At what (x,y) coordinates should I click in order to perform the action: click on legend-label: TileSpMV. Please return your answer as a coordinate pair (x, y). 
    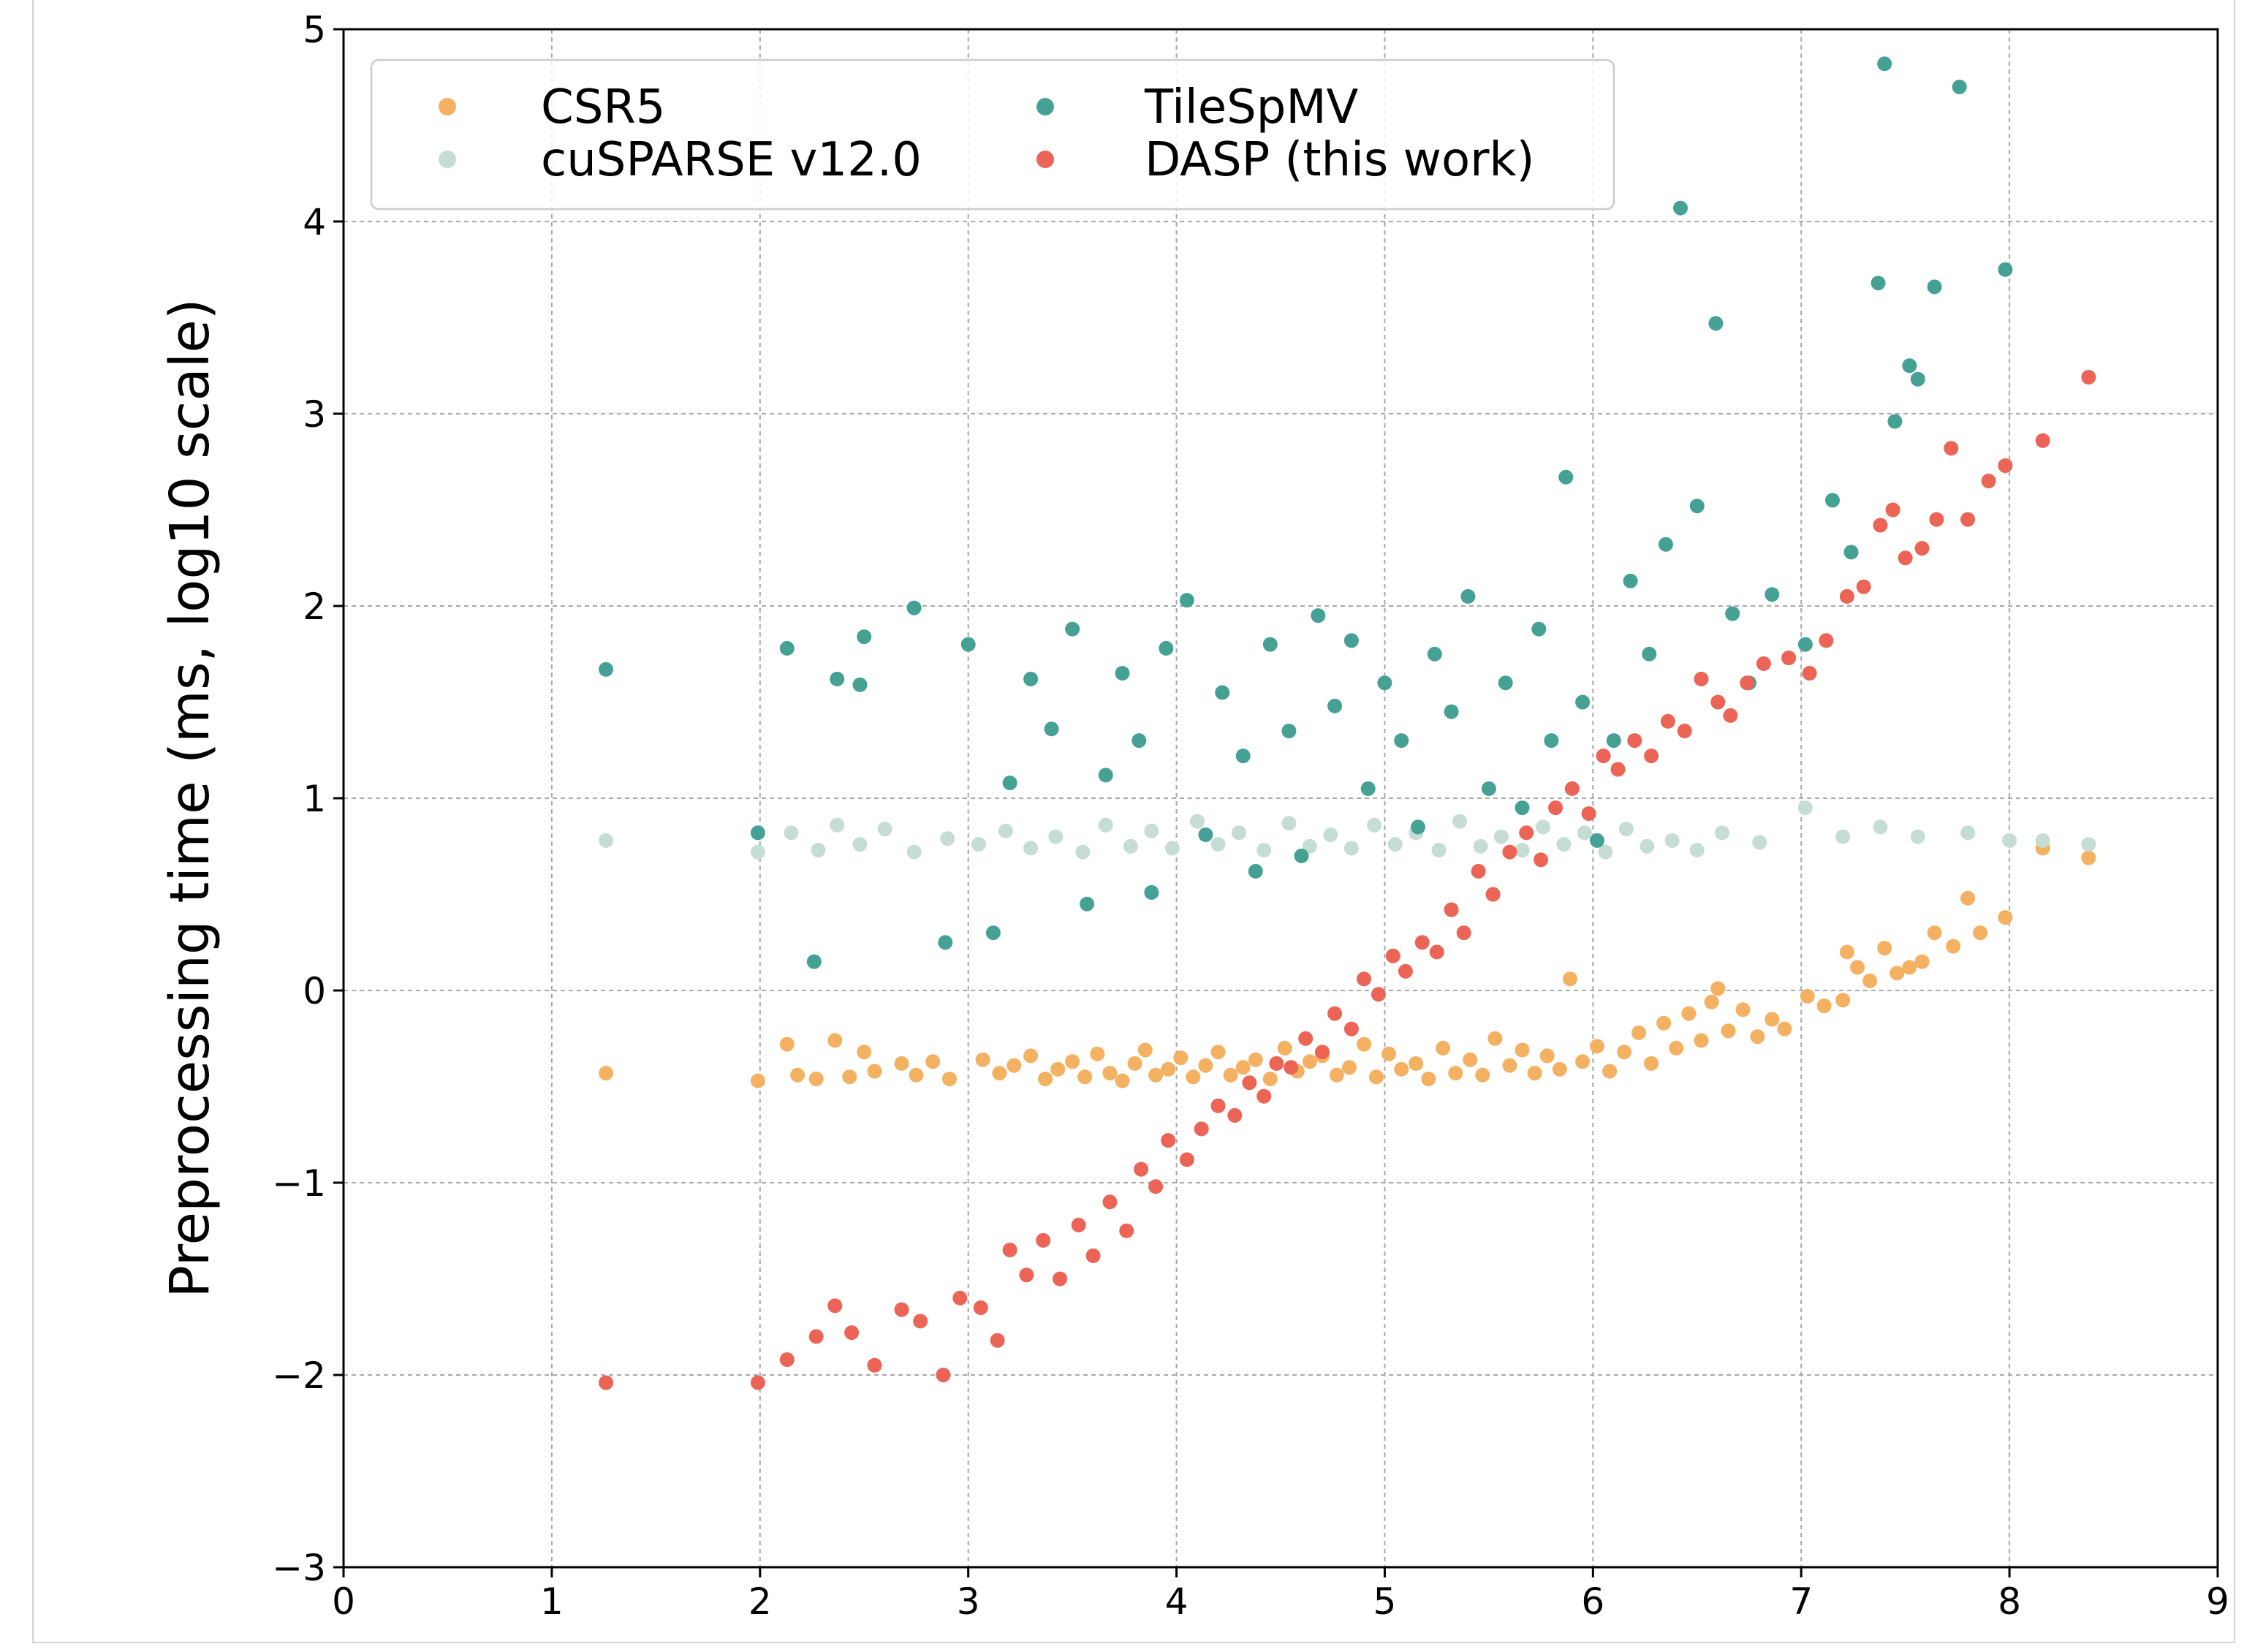
    Looking at the image, I should click on (1251, 107).